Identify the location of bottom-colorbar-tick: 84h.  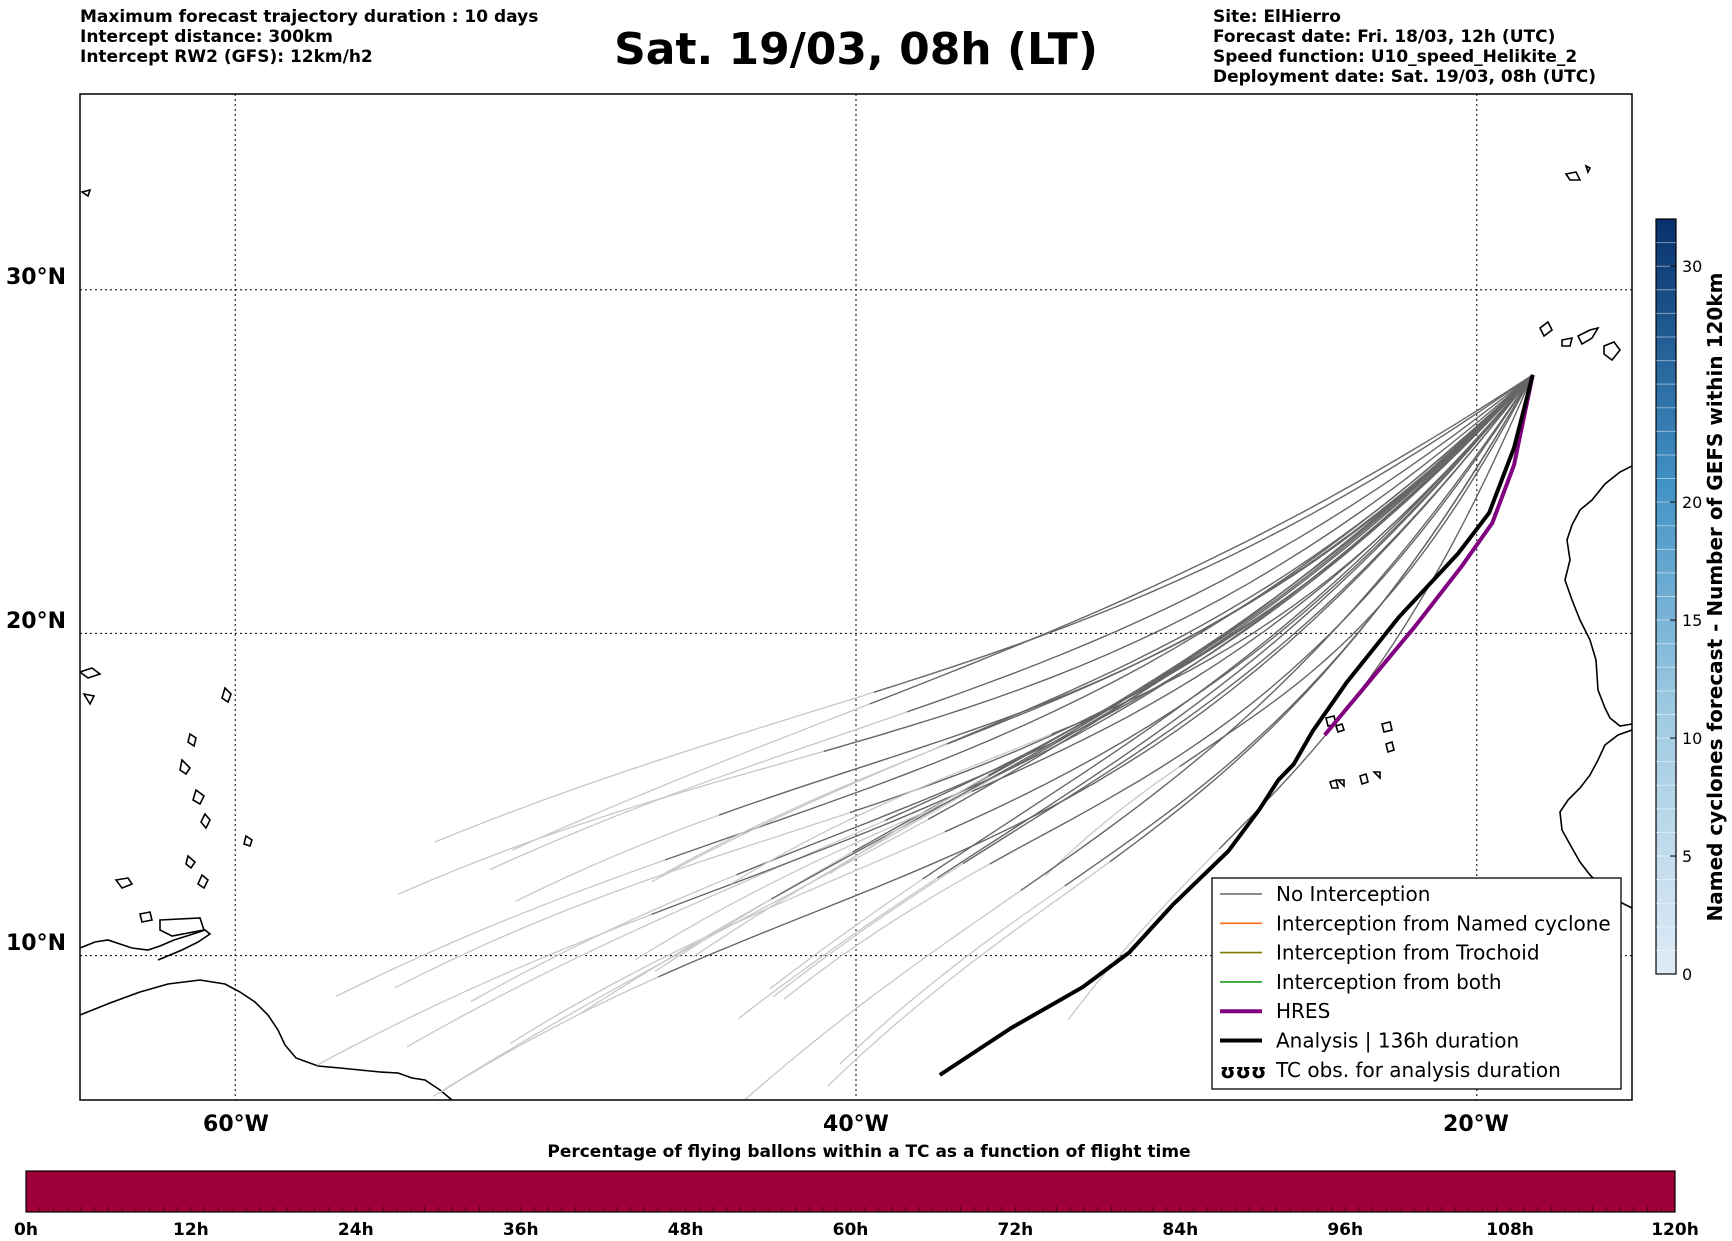
(1180, 1230).